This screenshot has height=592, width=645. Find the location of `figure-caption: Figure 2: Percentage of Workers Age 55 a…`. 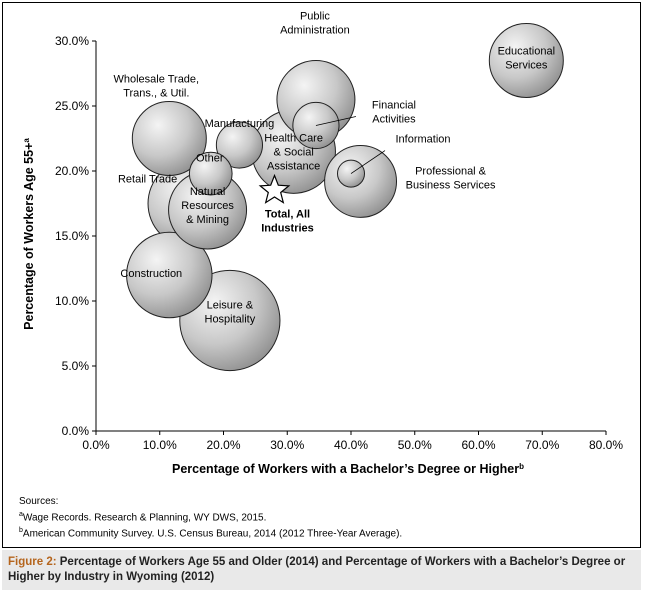

figure-caption: Figure 2: Percentage of Workers Age 55 a… is located at coordinates (321, 570).